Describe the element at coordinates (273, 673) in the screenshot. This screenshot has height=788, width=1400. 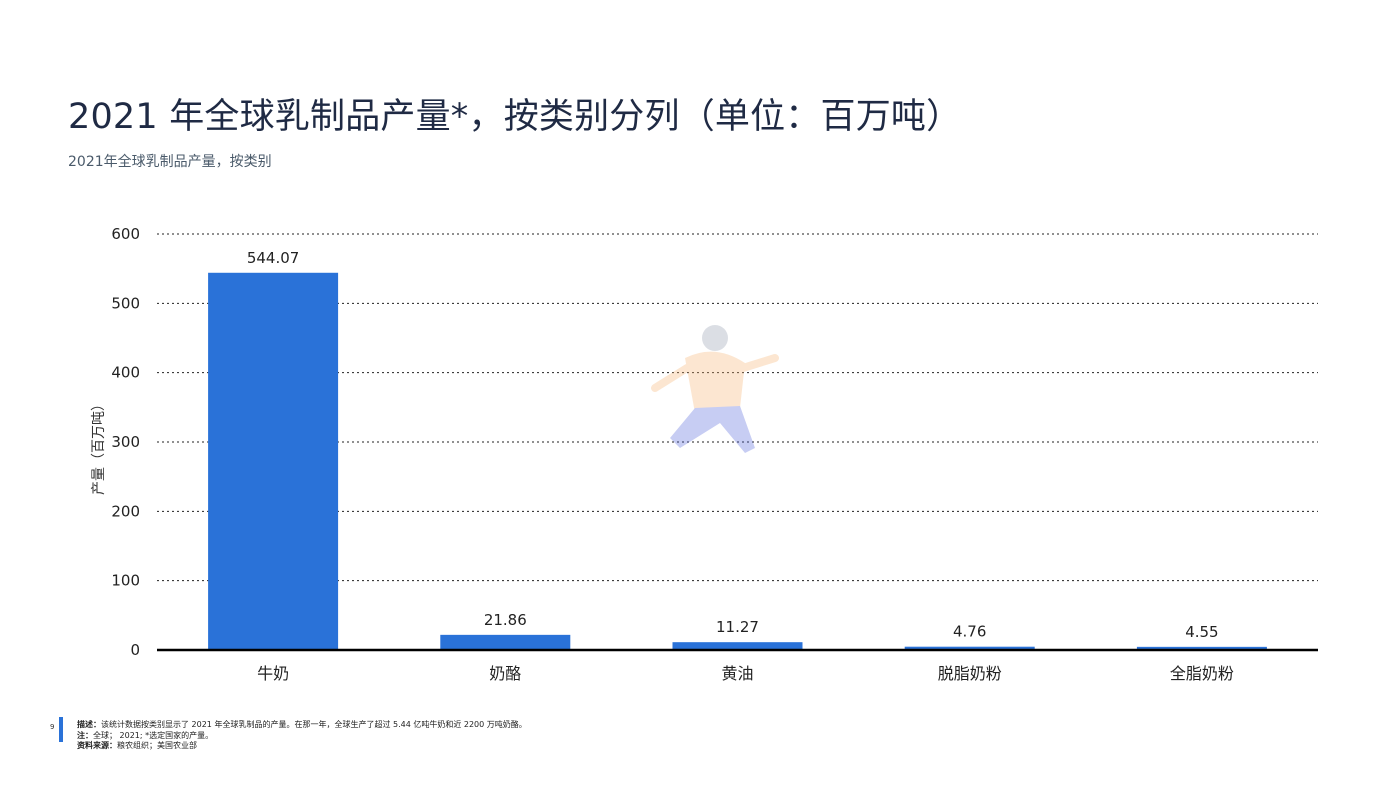
I see `x-tick-label: 牛奶` at that location.